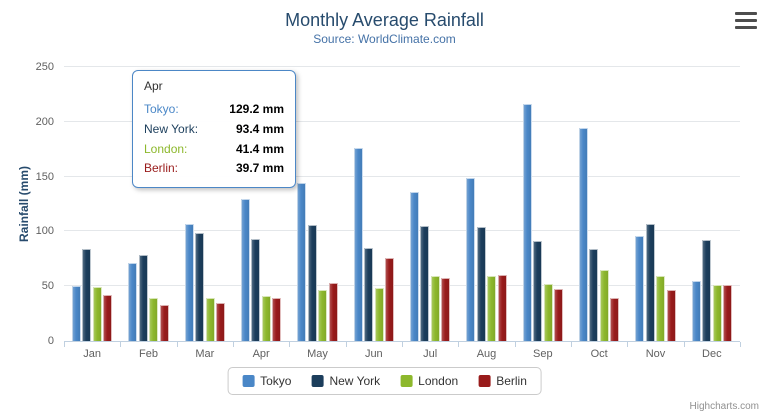 This screenshot has height=416, width=769. I want to click on hamburger-menu-icon, so click(746, 20).